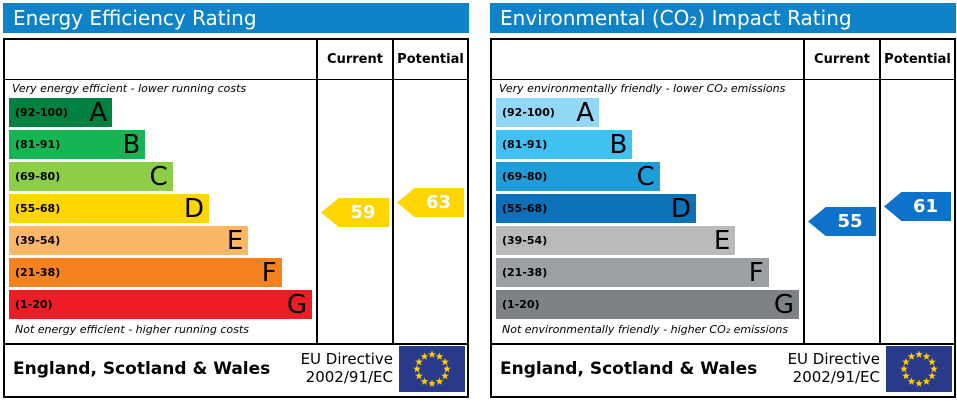 Image resolution: width=957 pixels, height=404 pixels. What do you see at coordinates (363, 212) in the screenshot?
I see `current-rating-value: 59` at bounding box center [363, 212].